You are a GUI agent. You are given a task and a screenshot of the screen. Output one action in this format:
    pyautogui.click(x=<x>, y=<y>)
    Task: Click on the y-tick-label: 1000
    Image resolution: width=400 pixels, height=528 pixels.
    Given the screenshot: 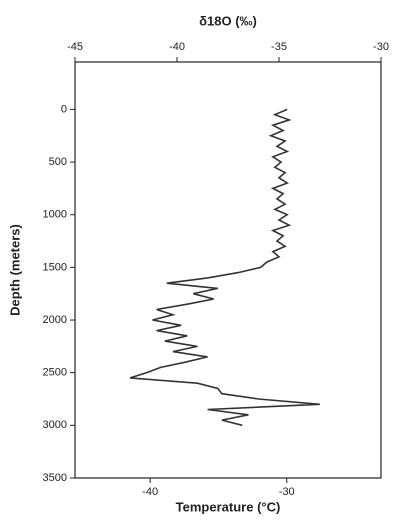 What is the action you would take?
    pyautogui.click(x=55, y=215)
    